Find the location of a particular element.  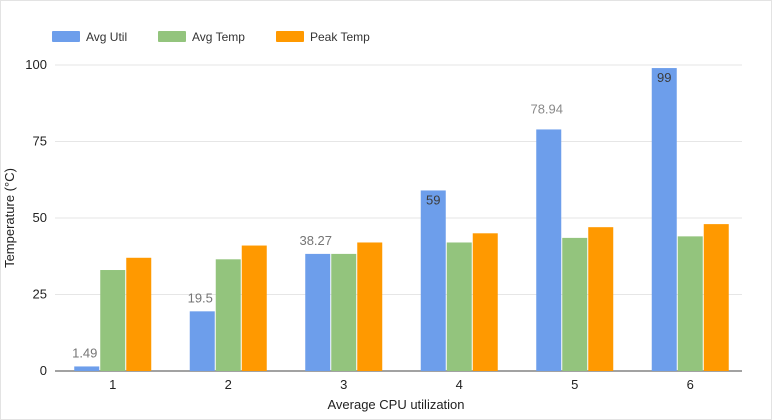

y-tick-label: 75 is located at coordinates (40, 141).